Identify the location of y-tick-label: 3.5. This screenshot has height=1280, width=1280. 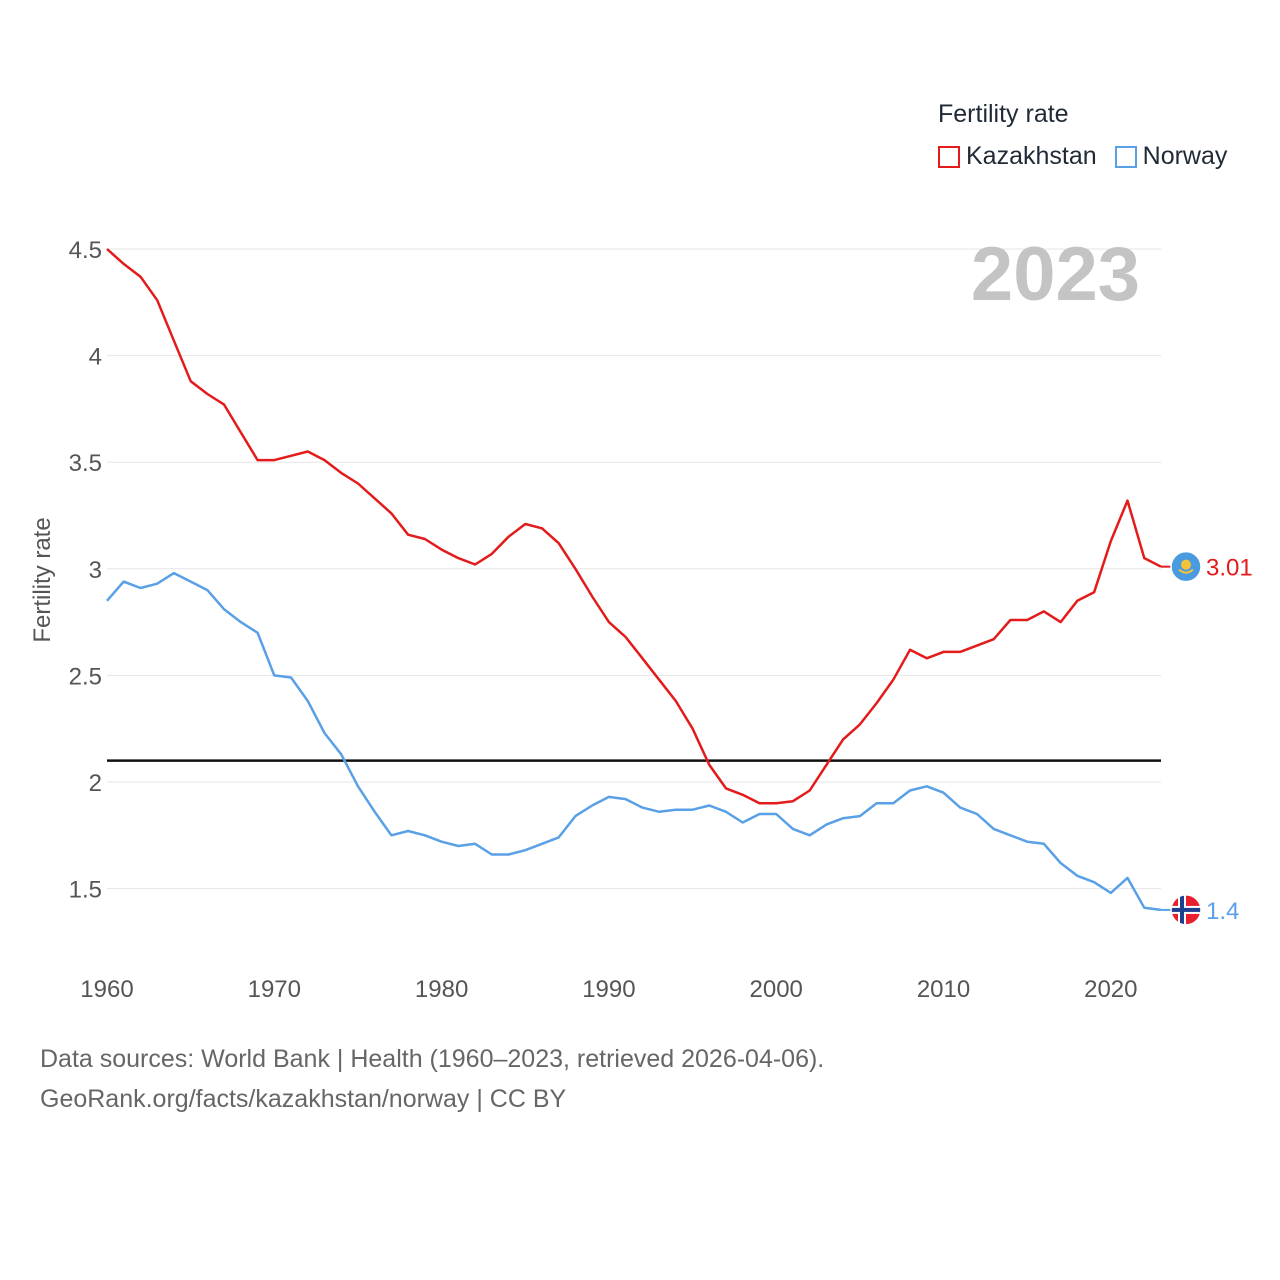
(85, 463).